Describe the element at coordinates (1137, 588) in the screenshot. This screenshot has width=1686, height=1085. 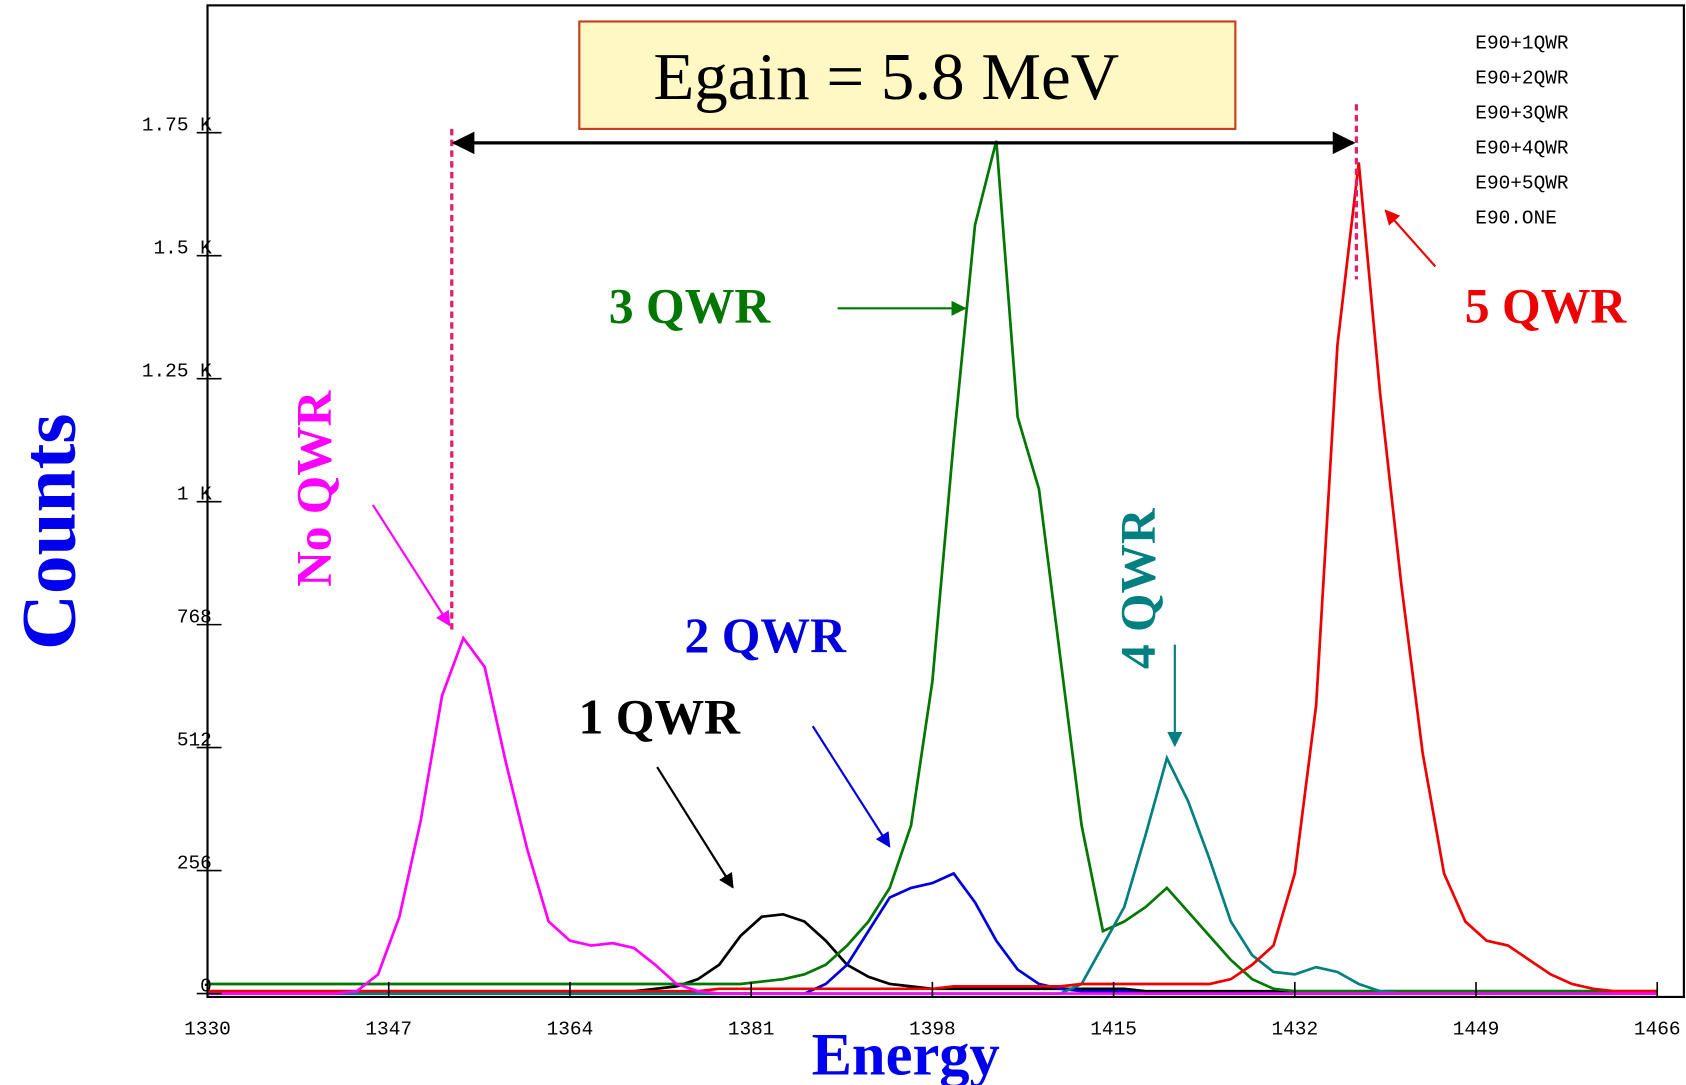
I see `annotation: 4 QWR` at that location.